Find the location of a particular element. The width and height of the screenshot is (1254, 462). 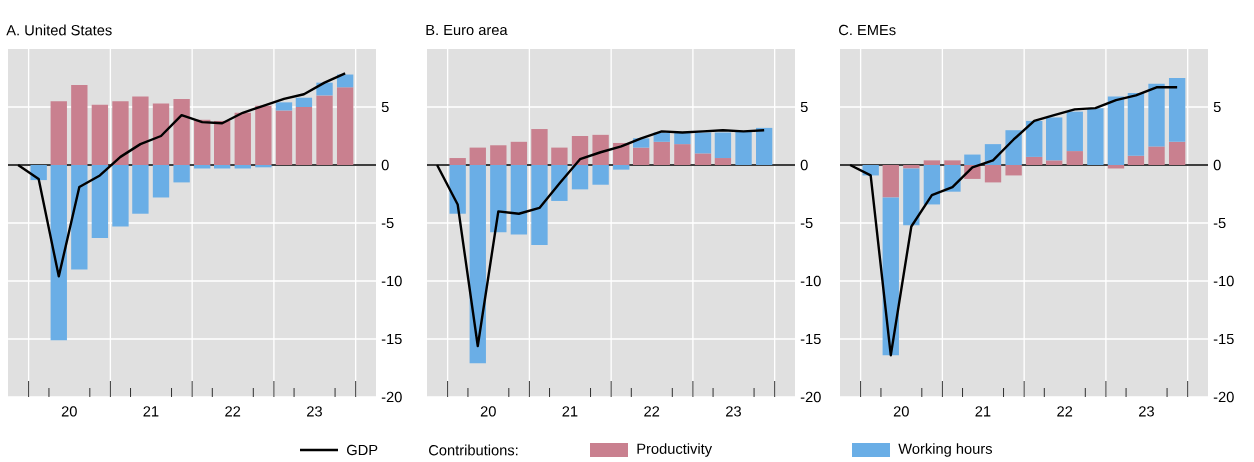

legend-label: Productivity is located at coordinates (675, 450).